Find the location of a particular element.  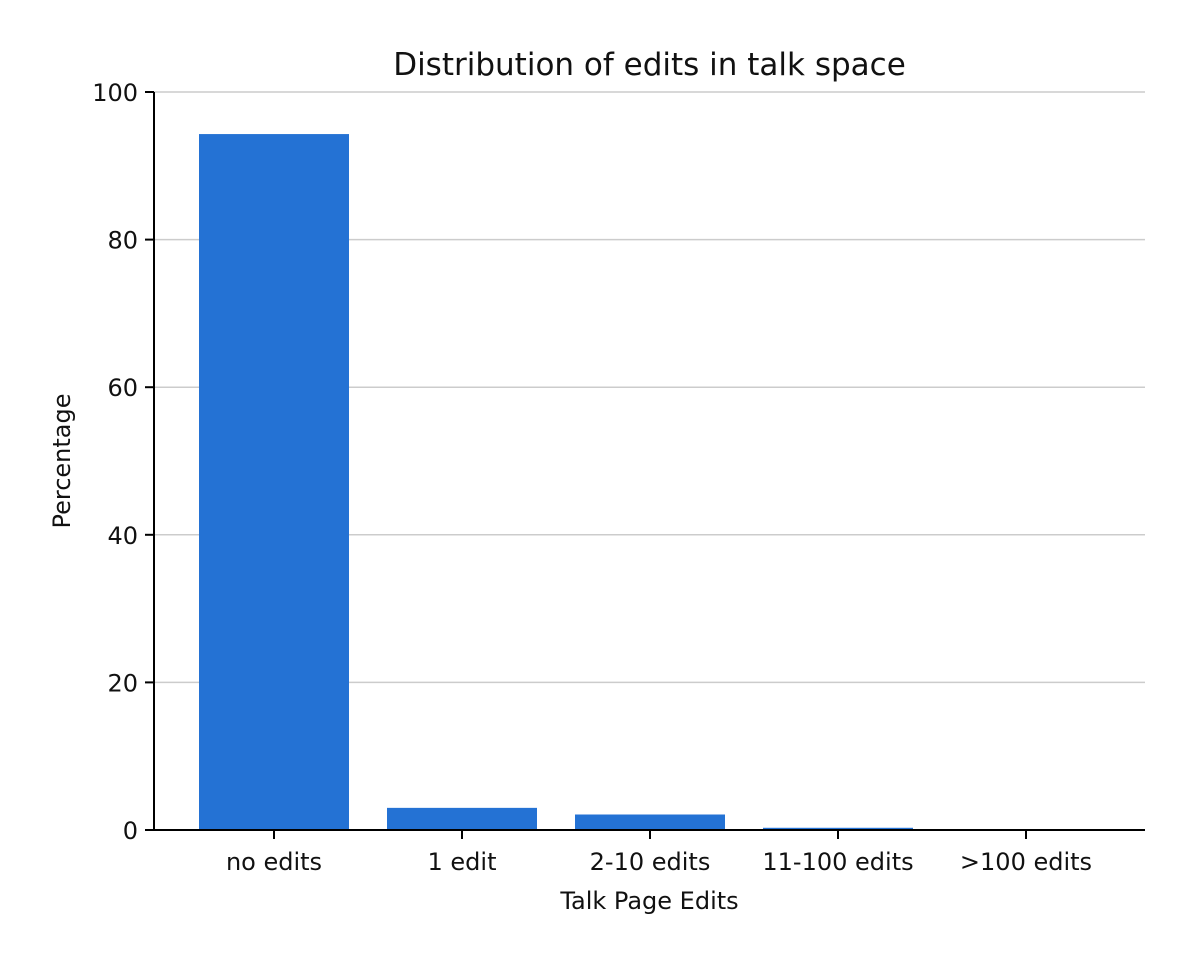

x-axis-label: Talk Page Edits is located at coordinates (648, 901).